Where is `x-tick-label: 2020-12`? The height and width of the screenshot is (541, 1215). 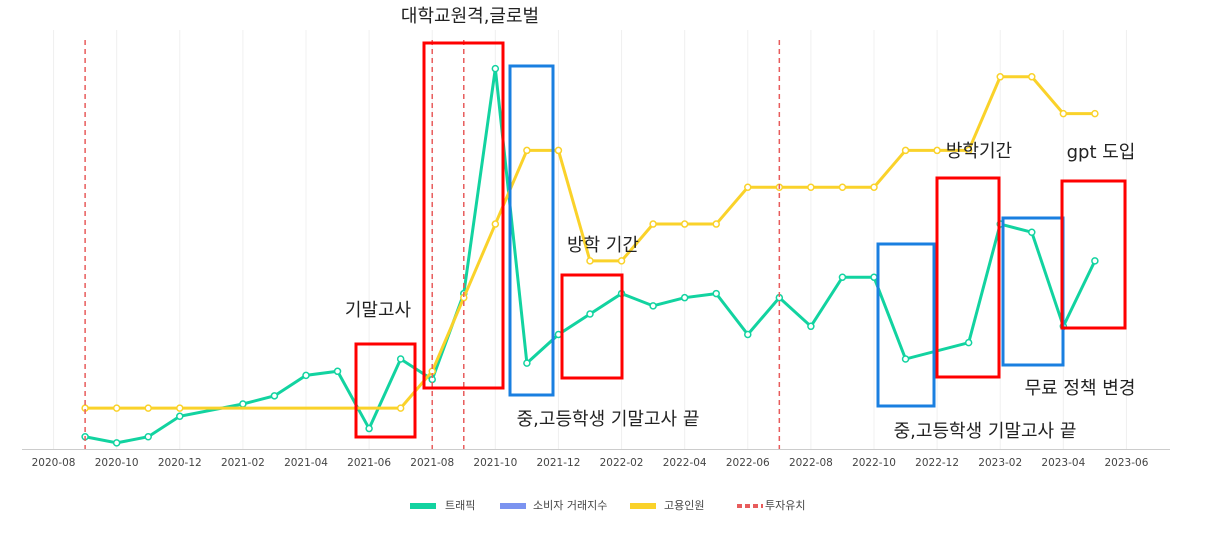
x-tick-label: 2020-12 is located at coordinates (180, 463).